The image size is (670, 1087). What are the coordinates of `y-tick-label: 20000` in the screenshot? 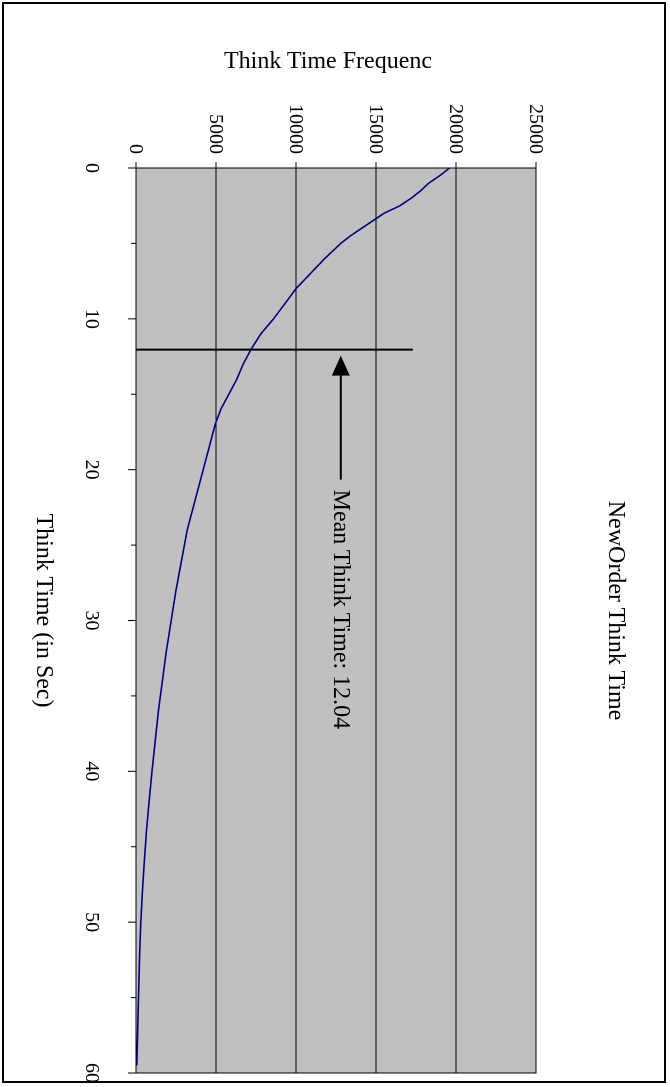 It's located at (456, 129).